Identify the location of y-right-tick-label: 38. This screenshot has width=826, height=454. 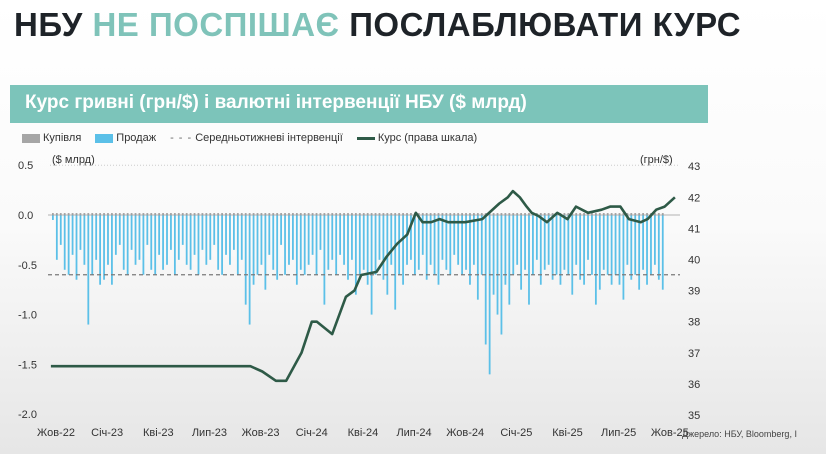
(694, 323).